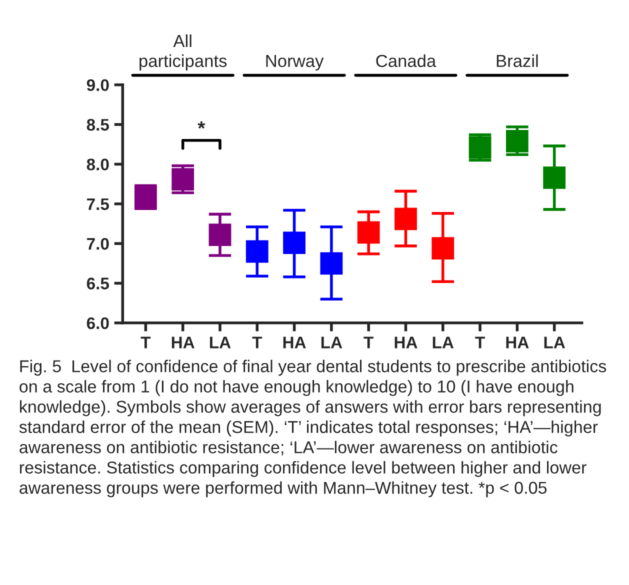 This screenshot has height=585, width=629. I want to click on y-tick-label: 9.0, so click(97, 85).